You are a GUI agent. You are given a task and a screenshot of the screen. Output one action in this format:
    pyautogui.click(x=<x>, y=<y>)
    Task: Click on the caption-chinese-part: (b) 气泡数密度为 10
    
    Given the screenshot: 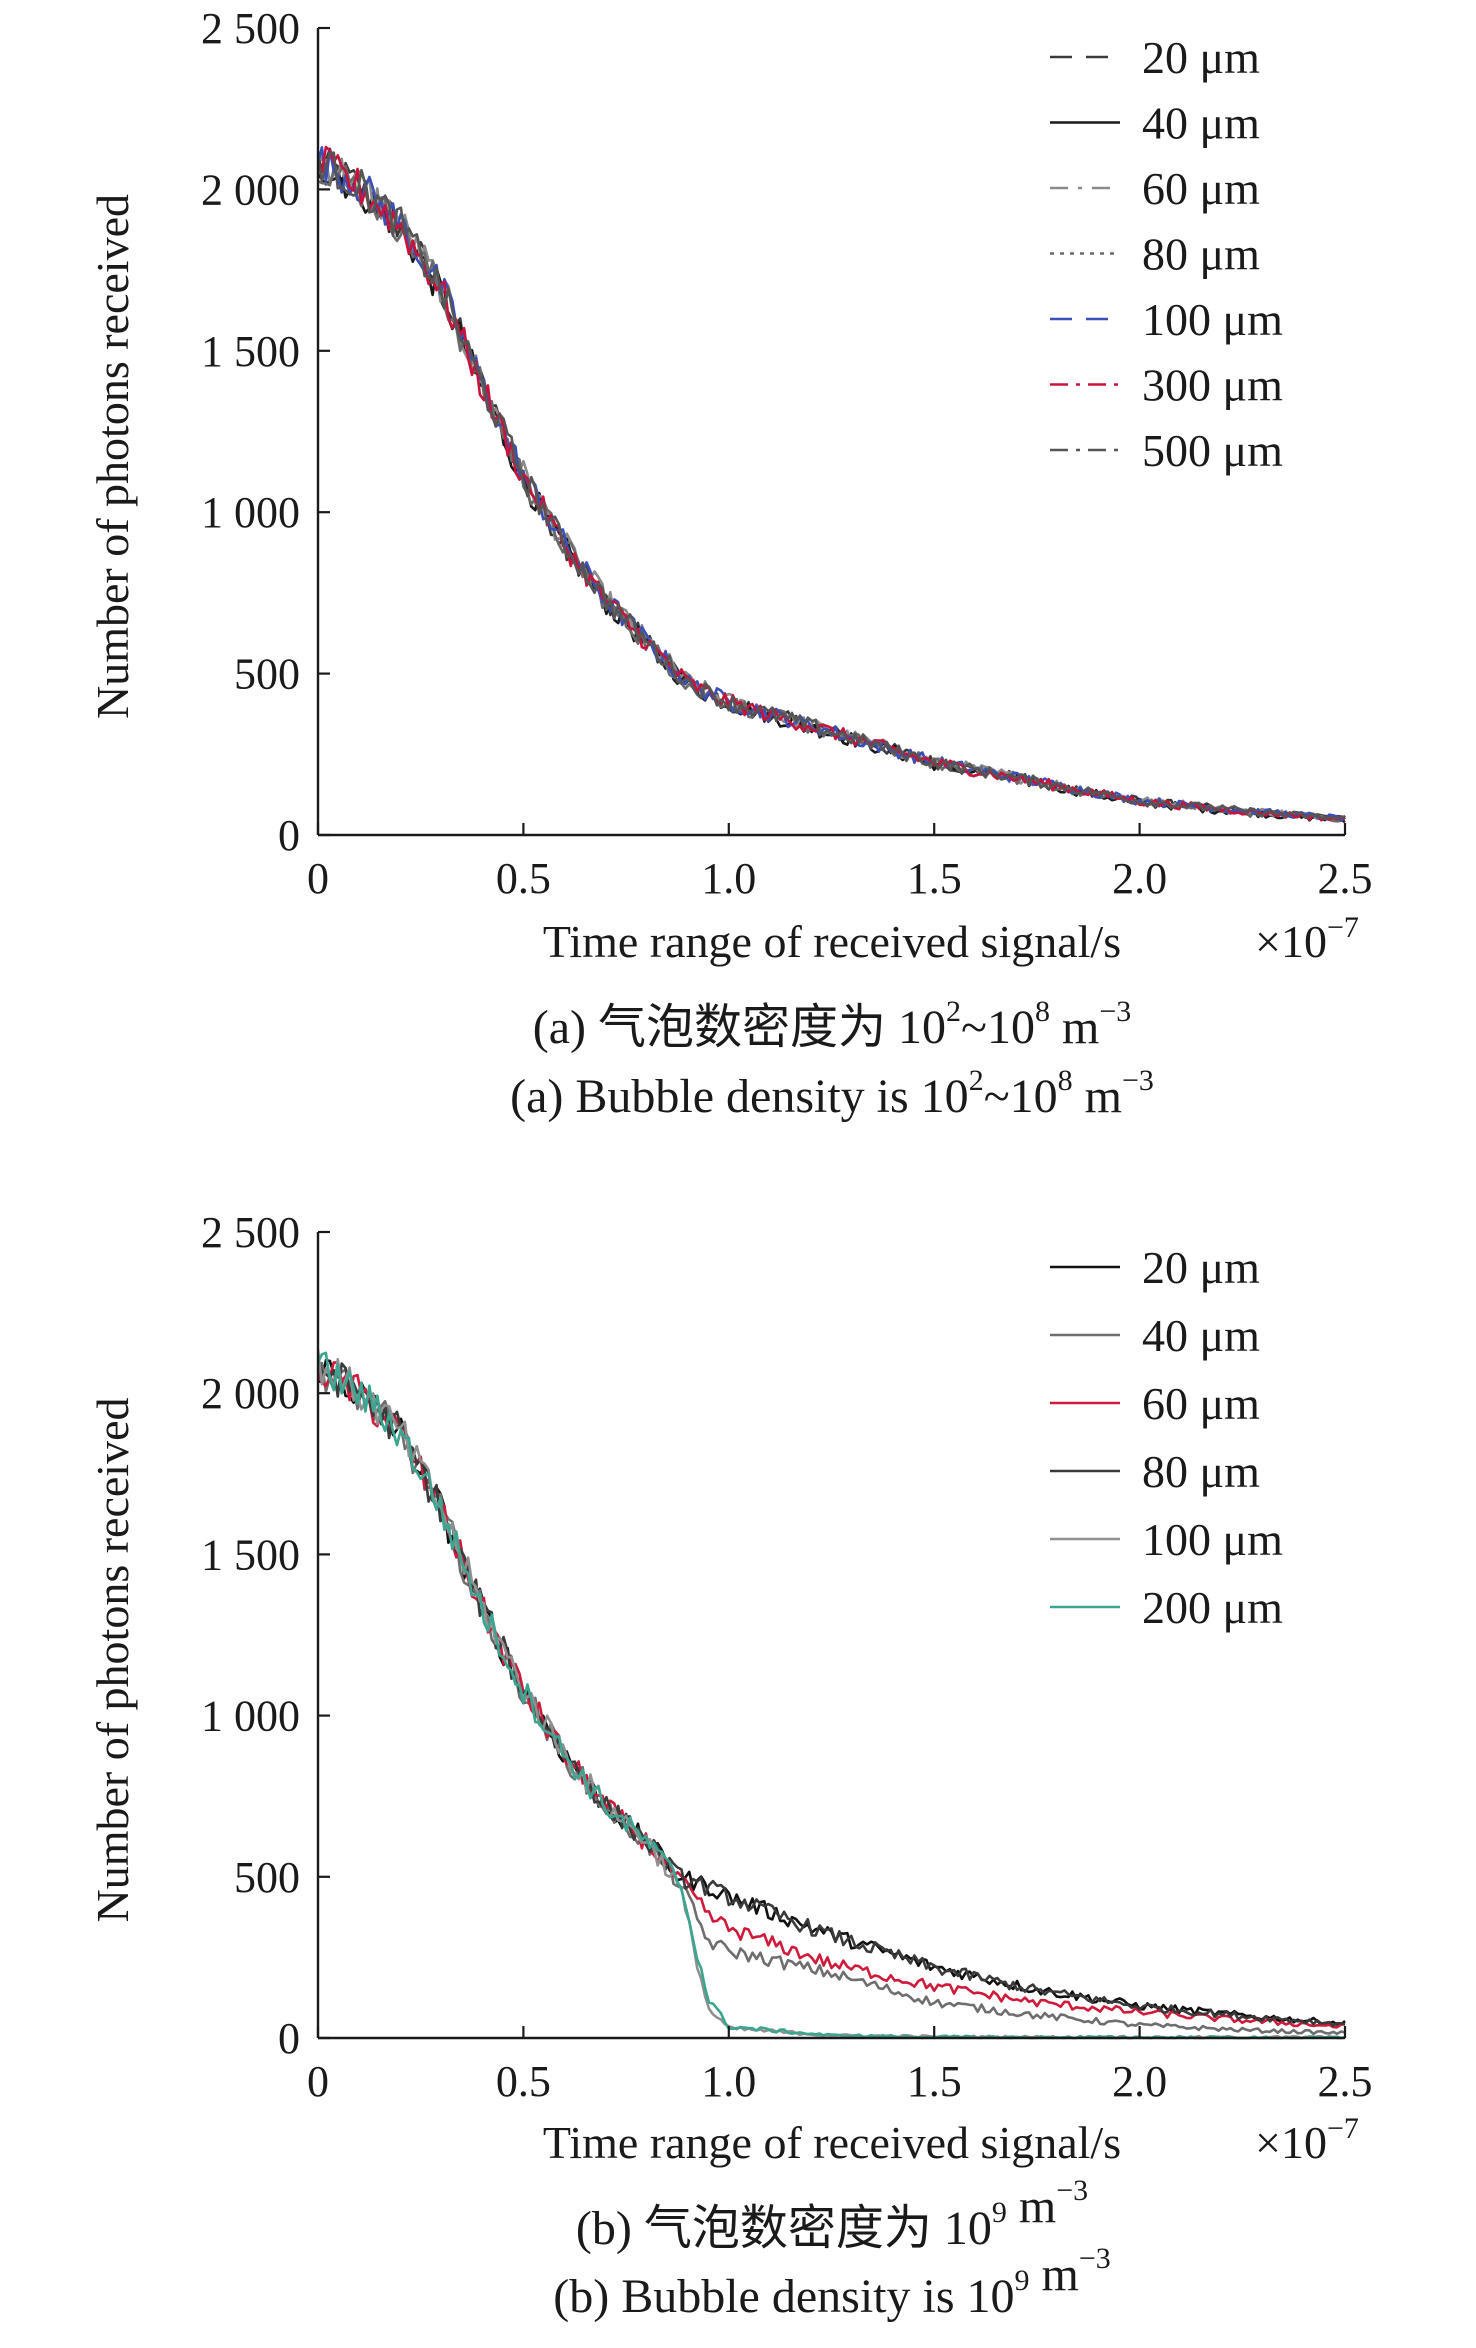 What is the action you would take?
    pyautogui.click(x=784, y=2228)
    